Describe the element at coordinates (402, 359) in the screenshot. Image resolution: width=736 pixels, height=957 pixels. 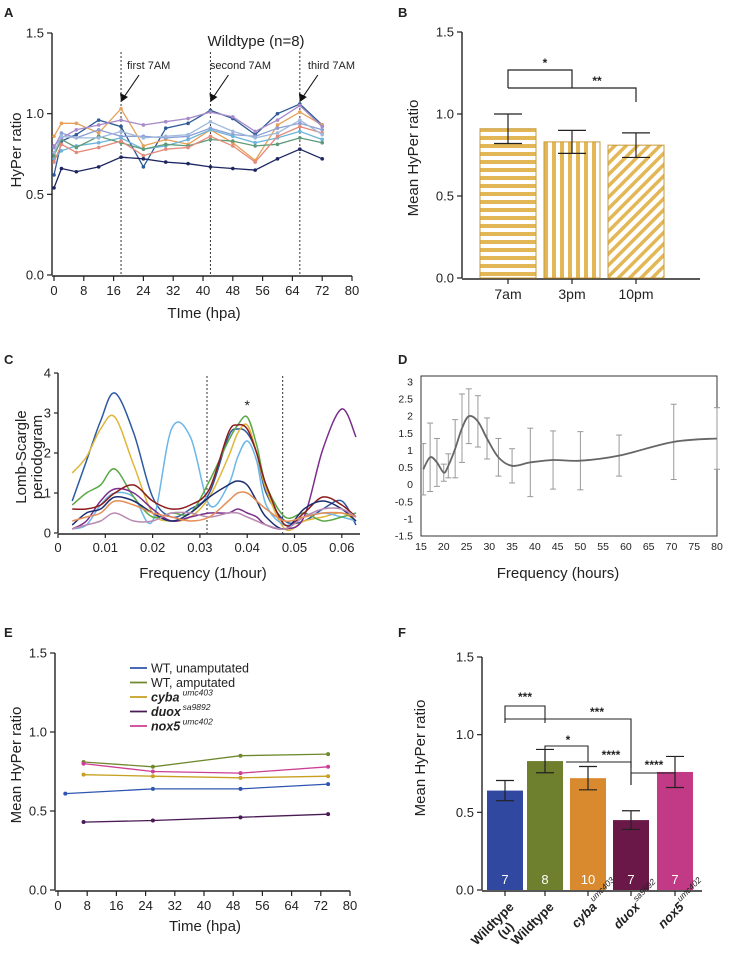
I see `panel-d-label: D` at that location.